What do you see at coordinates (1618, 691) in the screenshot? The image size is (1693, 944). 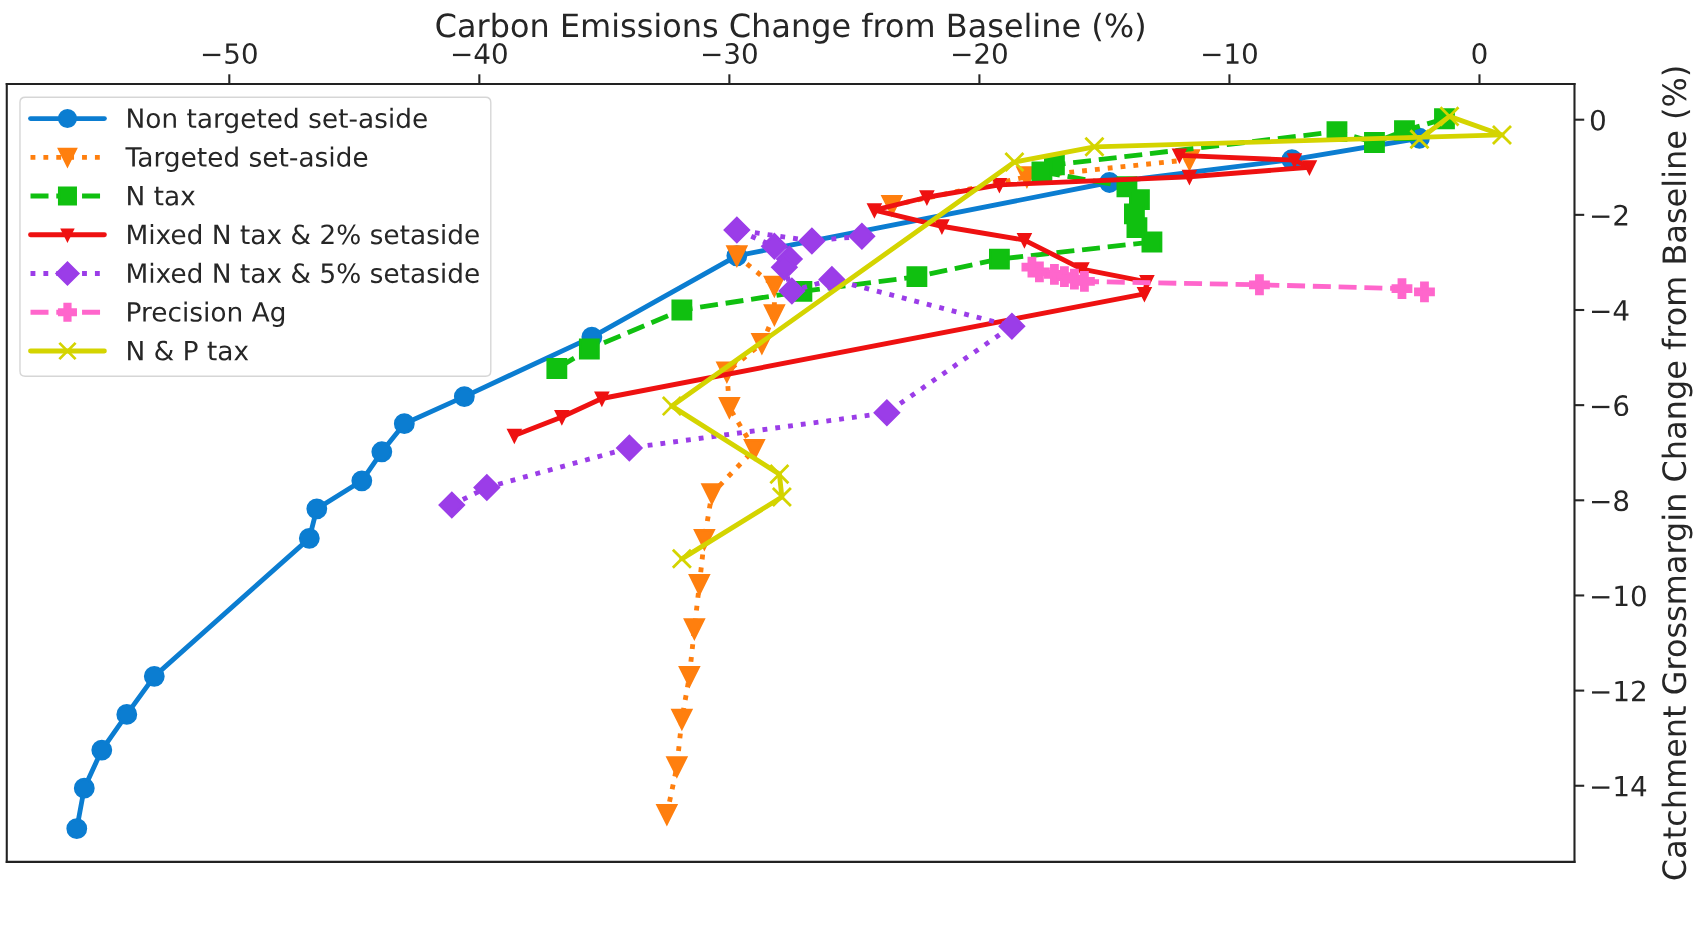 I see `y-tick-label: −12` at bounding box center [1618, 691].